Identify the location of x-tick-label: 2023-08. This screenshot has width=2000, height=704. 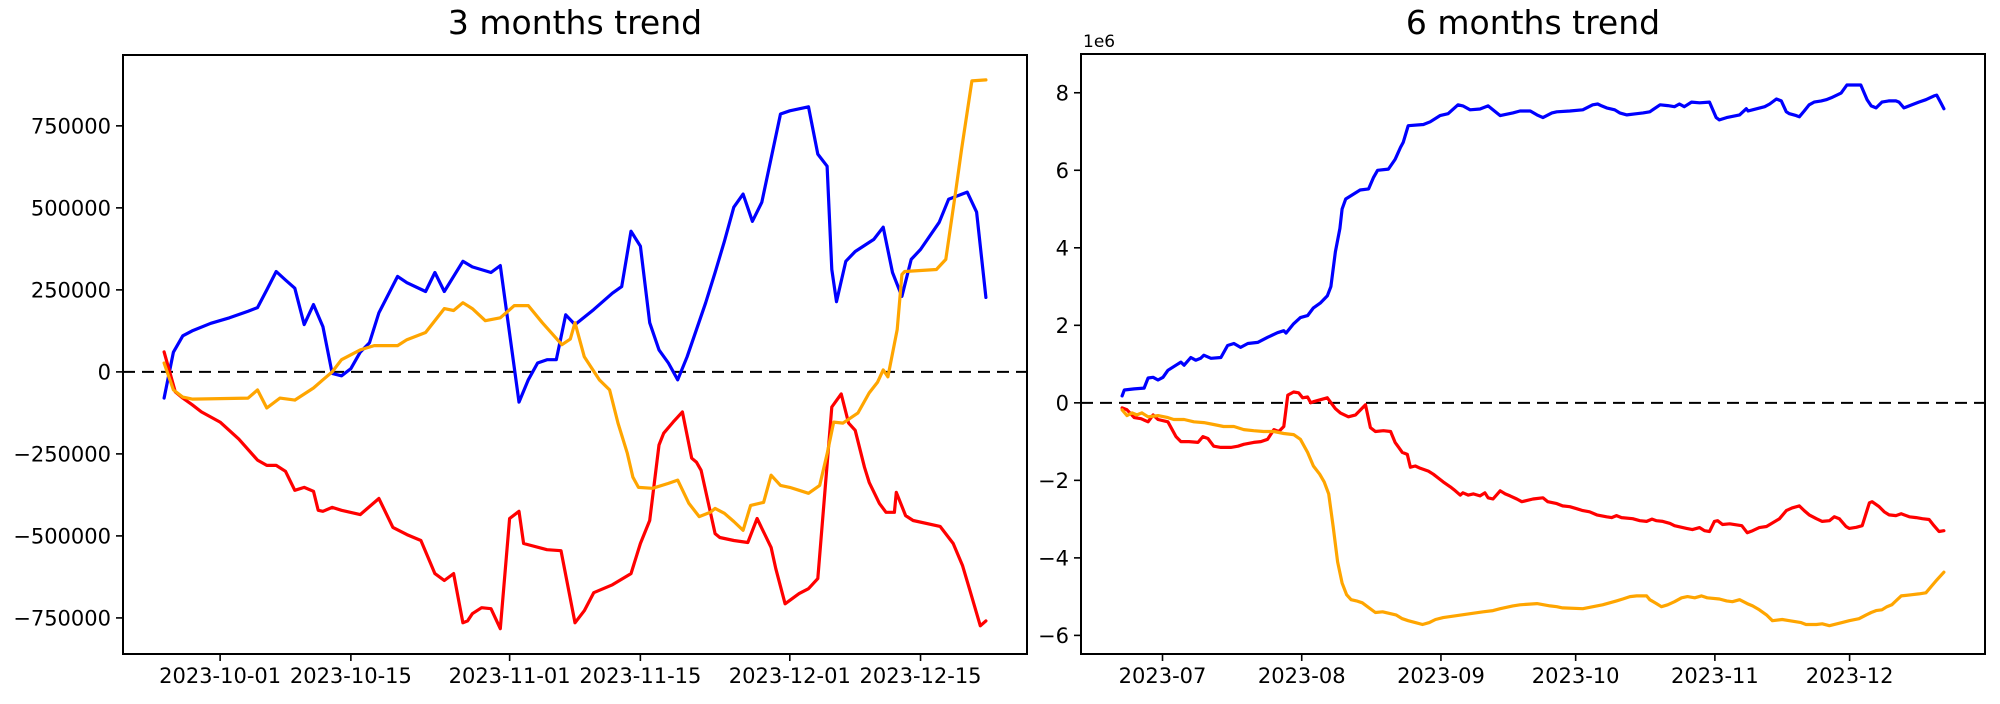
(1302, 676).